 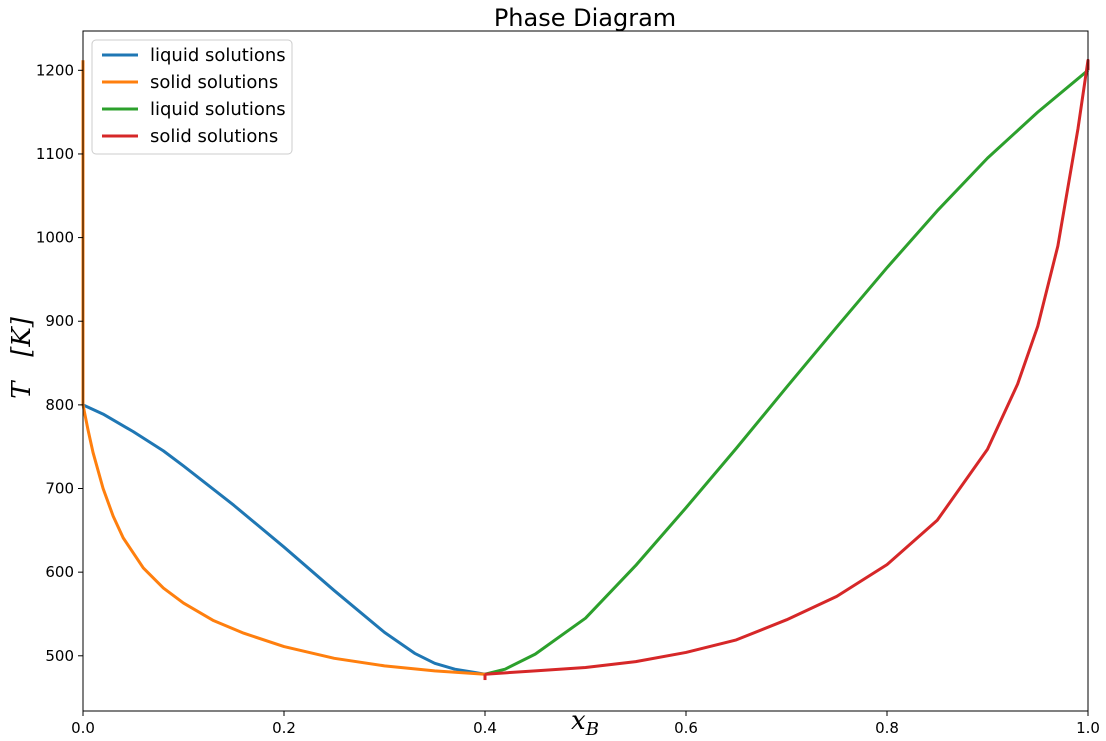 What do you see at coordinates (578, 721) in the screenshot?
I see `x-axis-label-main: x` at bounding box center [578, 721].